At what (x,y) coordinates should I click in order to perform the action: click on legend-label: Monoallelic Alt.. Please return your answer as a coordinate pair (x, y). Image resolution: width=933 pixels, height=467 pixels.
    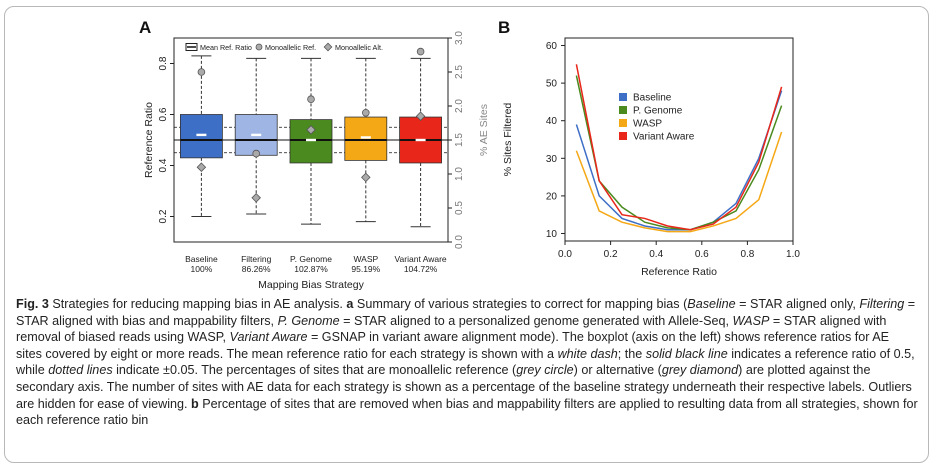
    Looking at the image, I should click on (359, 47).